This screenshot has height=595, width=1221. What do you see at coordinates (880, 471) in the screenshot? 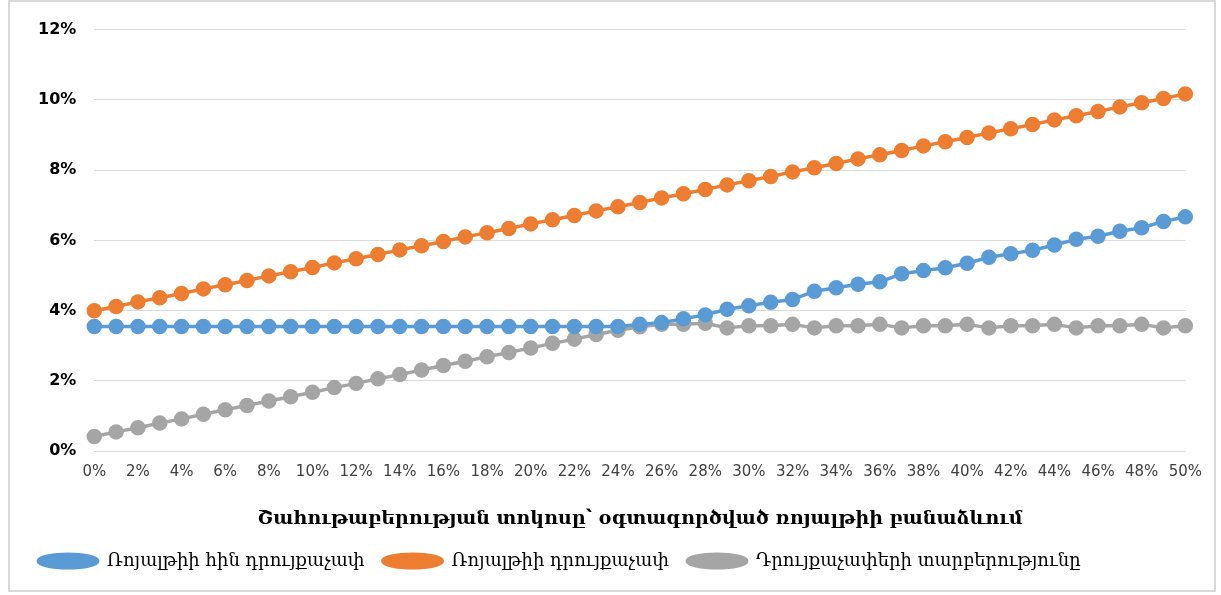
I see `x-tick-label: 36%` at bounding box center [880, 471].